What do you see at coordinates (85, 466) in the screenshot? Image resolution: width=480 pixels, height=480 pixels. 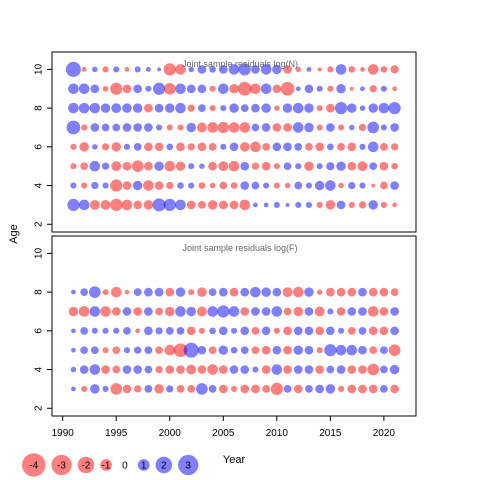 I see `legend-label: -2` at bounding box center [85, 466].